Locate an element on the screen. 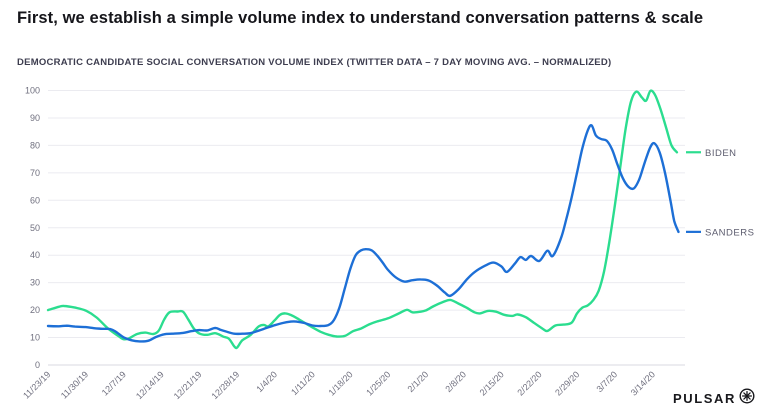 The width and height of the screenshot is (768, 418). x-axis-tick-label: 1/11/20 is located at coordinates (303, 383).